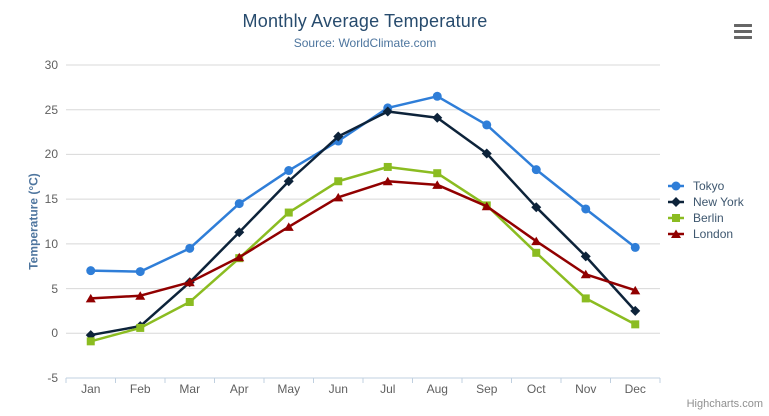 The height and width of the screenshot is (416, 769). What do you see at coordinates (52, 378) in the screenshot?
I see `y-axis-label: -5` at bounding box center [52, 378].